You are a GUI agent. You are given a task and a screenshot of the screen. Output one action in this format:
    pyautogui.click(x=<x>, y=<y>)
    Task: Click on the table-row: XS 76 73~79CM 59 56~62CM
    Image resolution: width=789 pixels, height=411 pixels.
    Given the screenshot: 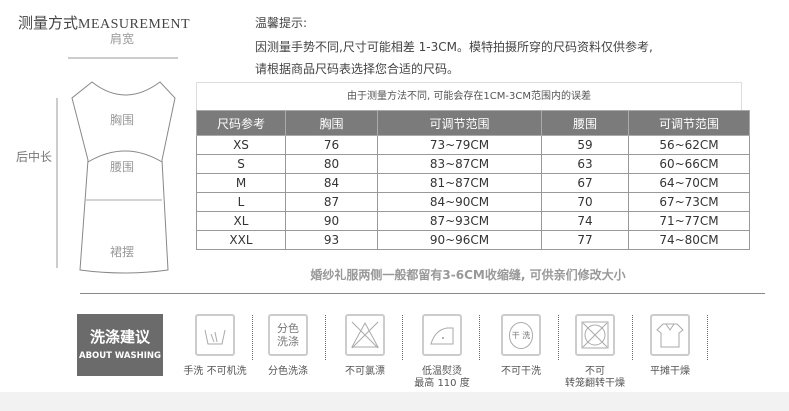 What is the action you would take?
    pyautogui.click(x=473, y=145)
    